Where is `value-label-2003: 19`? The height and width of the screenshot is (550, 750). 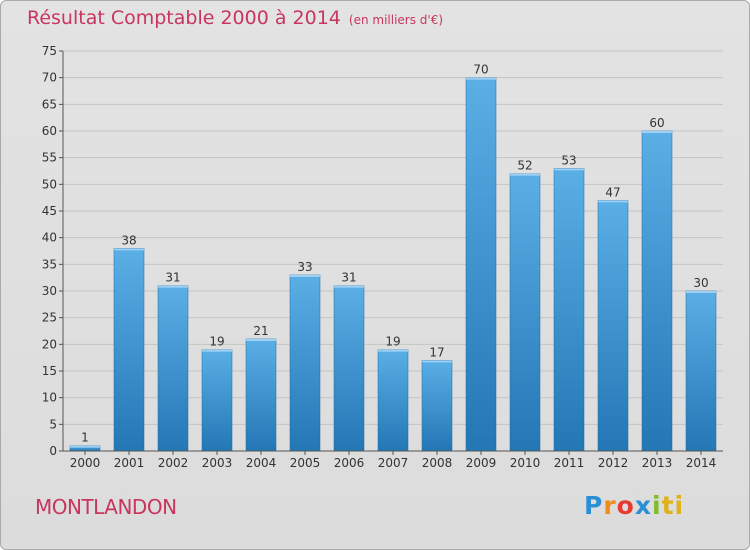
value-label-2003: 19 is located at coordinates (216, 342).